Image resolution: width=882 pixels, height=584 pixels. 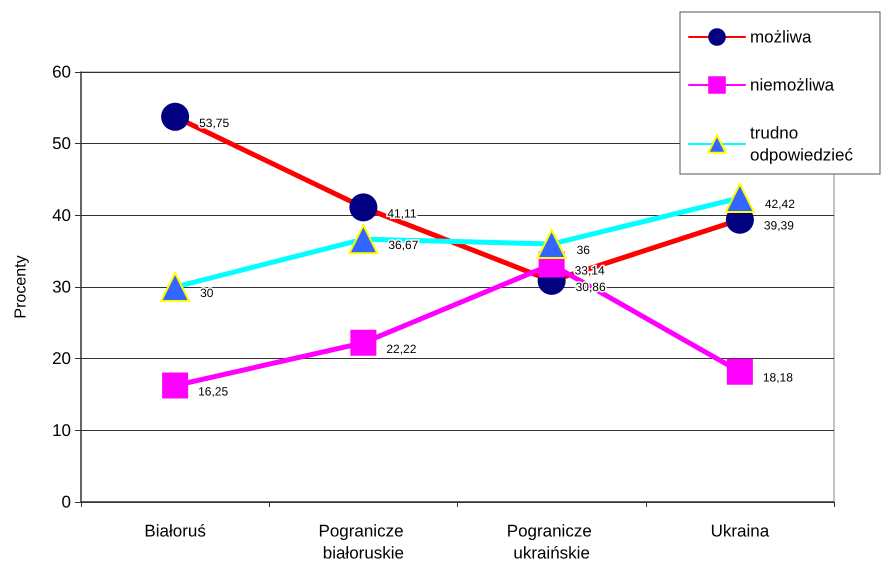 I want to click on data-label: 16,25, so click(x=213, y=391).